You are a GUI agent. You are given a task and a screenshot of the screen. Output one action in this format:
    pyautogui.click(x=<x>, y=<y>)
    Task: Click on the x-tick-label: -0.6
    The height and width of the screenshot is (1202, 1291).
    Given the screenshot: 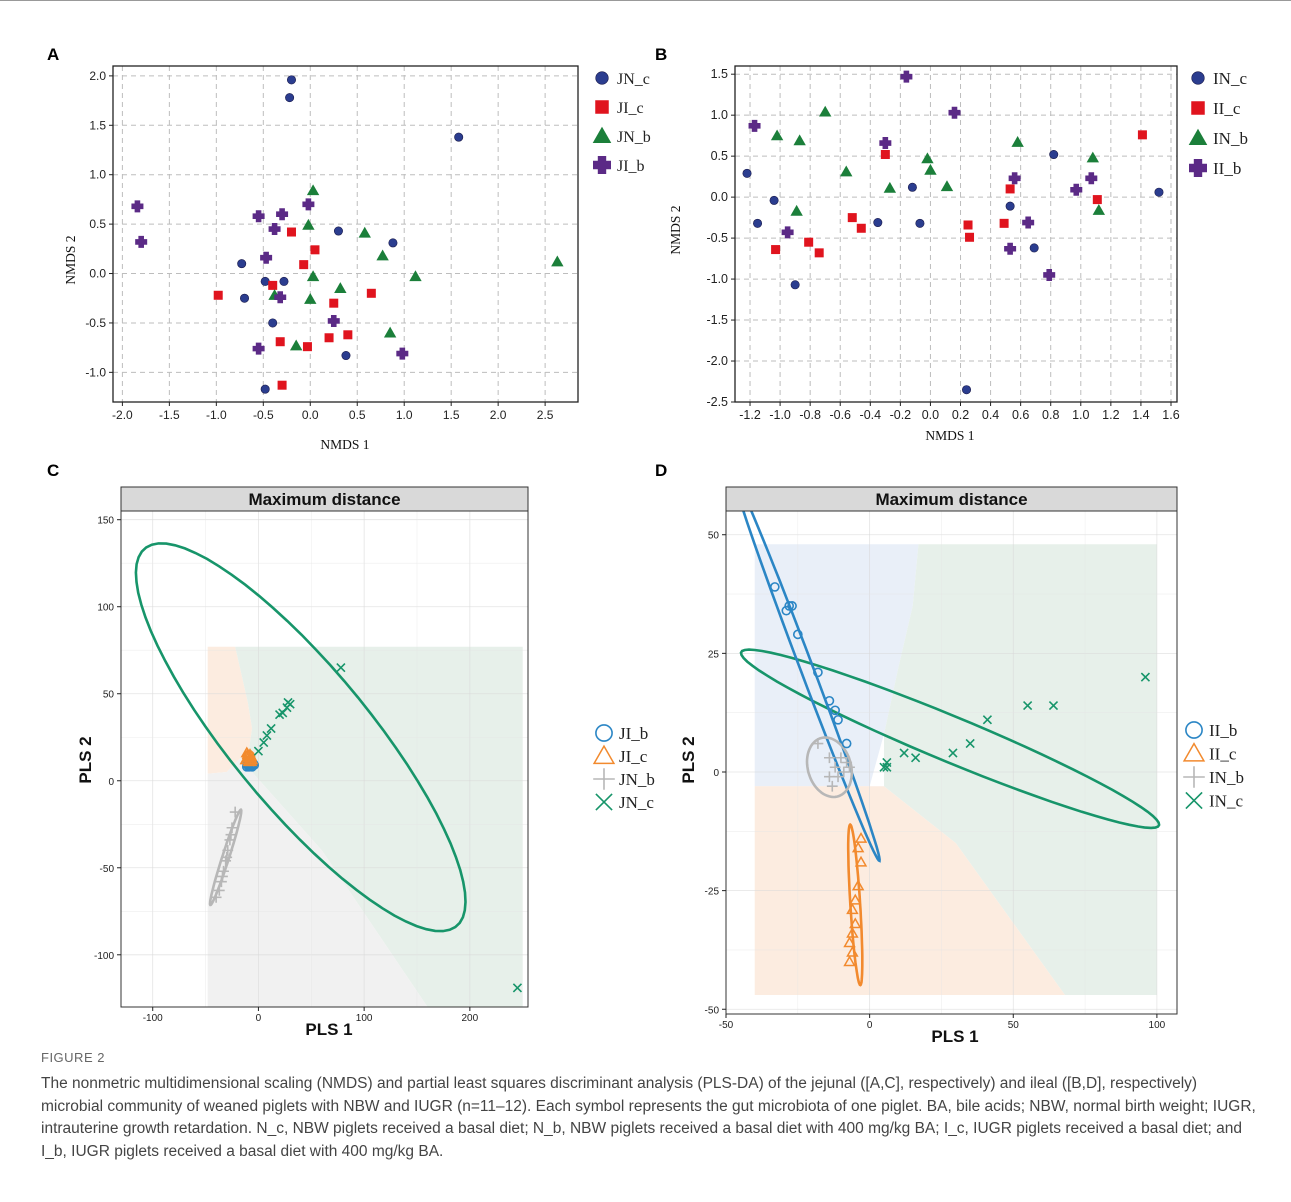 What is the action you would take?
    pyautogui.click(x=840, y=415)
    